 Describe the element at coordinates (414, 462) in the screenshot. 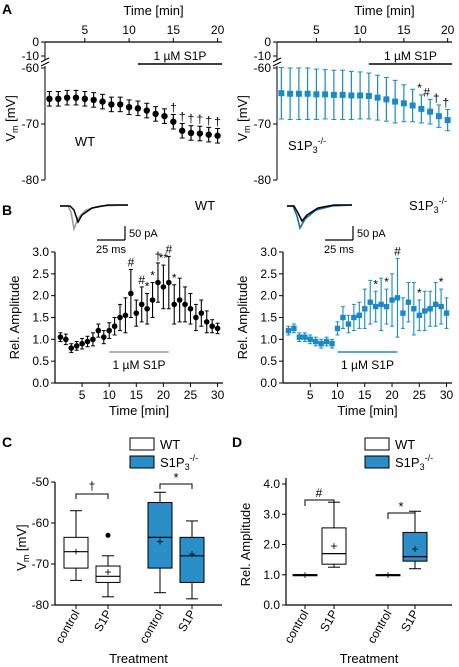

I see `legend-label-ko: S1P3-/-` at that location.